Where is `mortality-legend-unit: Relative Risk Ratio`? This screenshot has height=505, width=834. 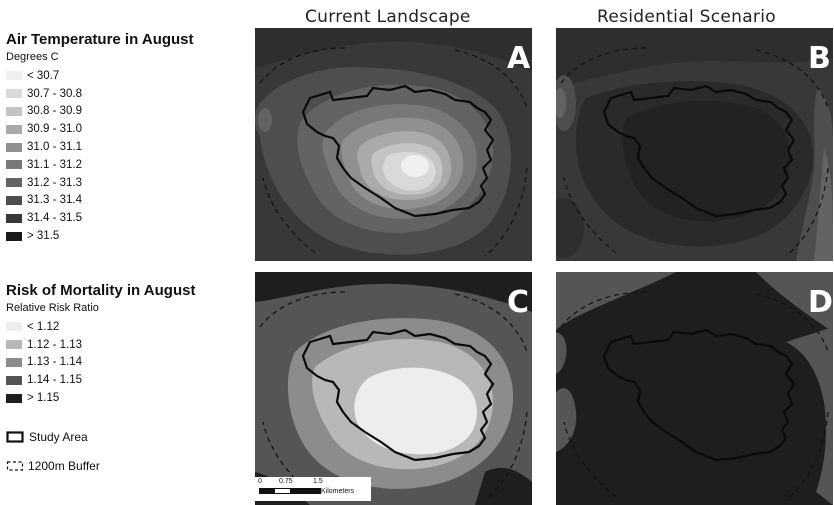 mortality-legend-unit: Relative Risk Ratio is located at coordinates (52, 308).